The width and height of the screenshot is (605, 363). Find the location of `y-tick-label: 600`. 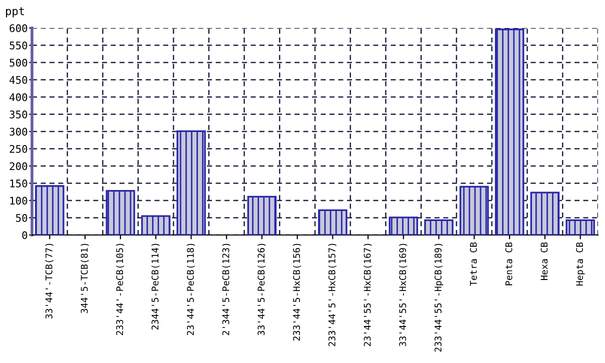

y-tick-label: 600 is located at coordinates (19, 28).